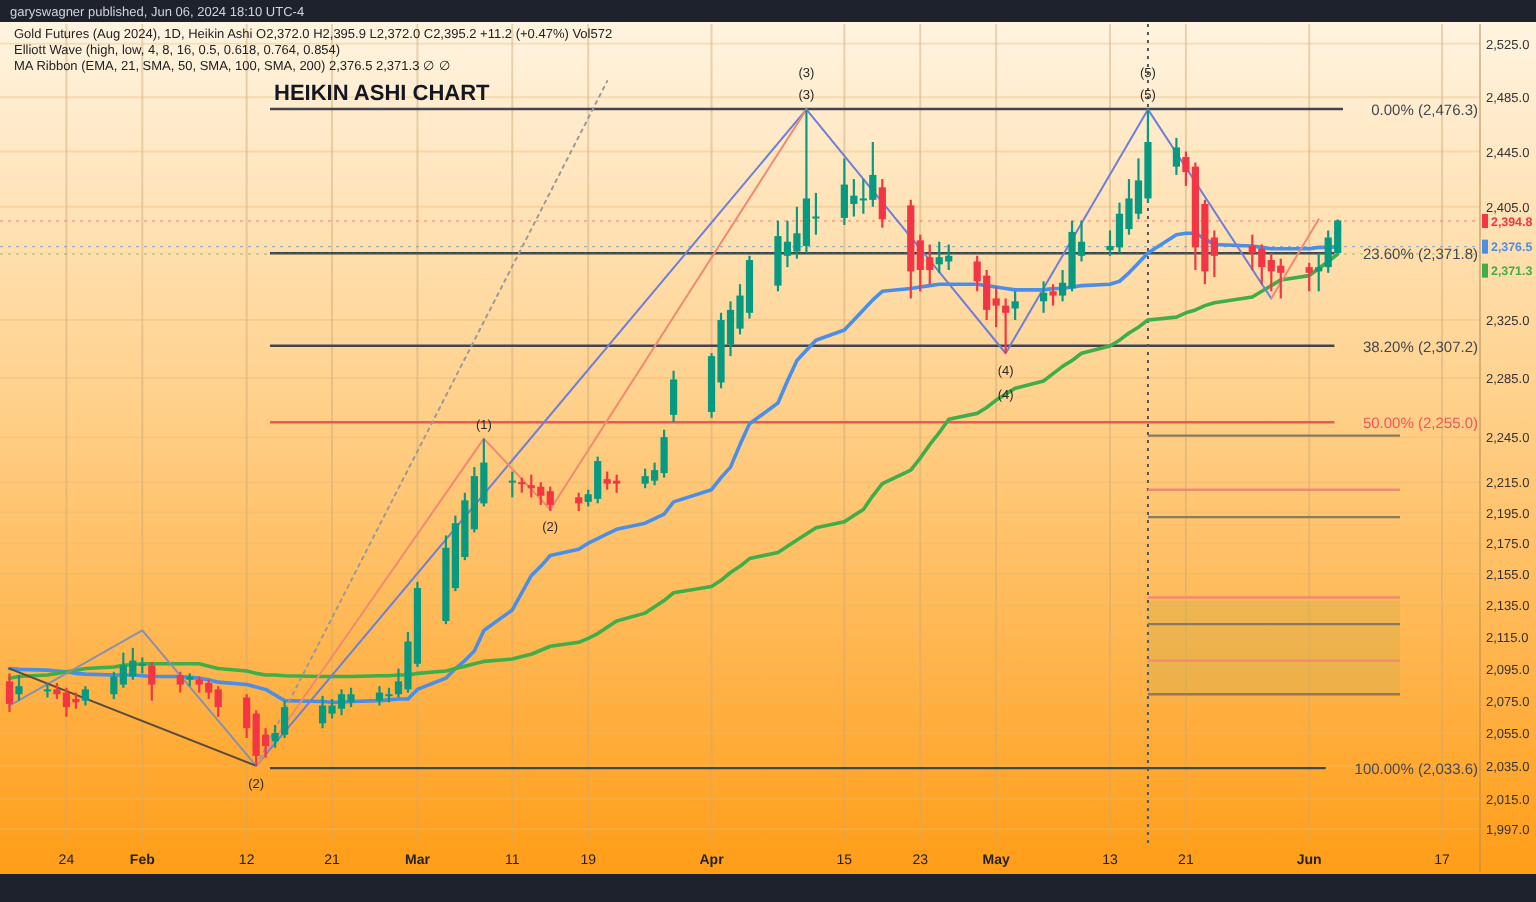 The image size is (1536, 902). Describe the element at coordinates (382, 94) in the screenshot. I see `text: HEIKIN ASHI CHART` at that location.